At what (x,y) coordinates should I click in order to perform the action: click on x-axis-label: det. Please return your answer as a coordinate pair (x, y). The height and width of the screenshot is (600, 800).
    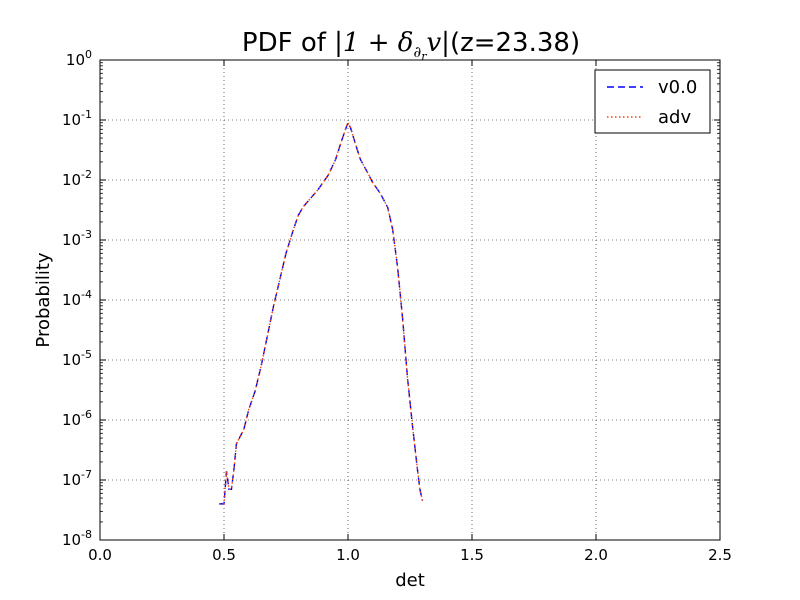
    Looking at the image, I should click on (410, 580).